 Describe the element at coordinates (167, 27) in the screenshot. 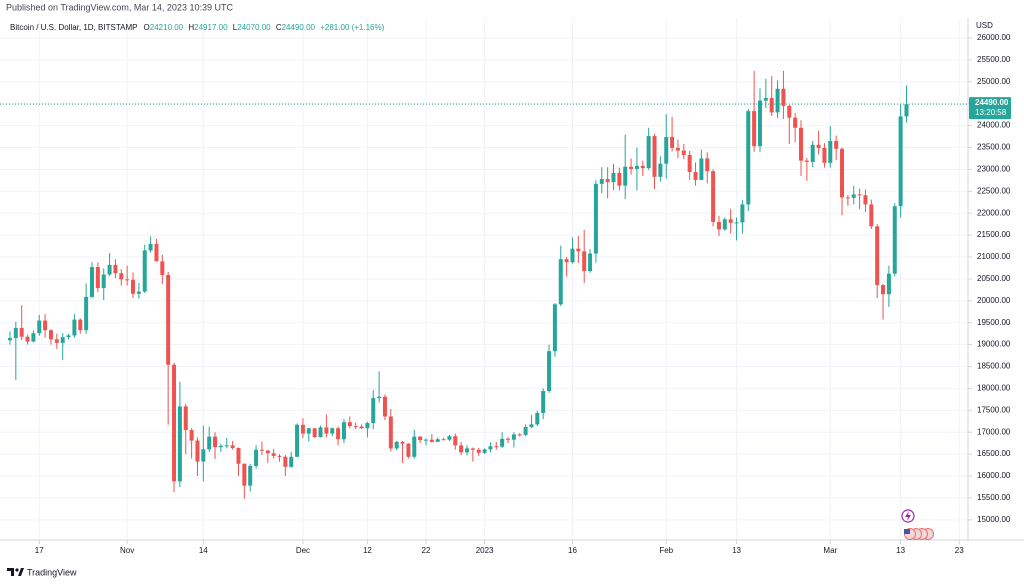

I see `ohlc-value: 24210.00` at that location.